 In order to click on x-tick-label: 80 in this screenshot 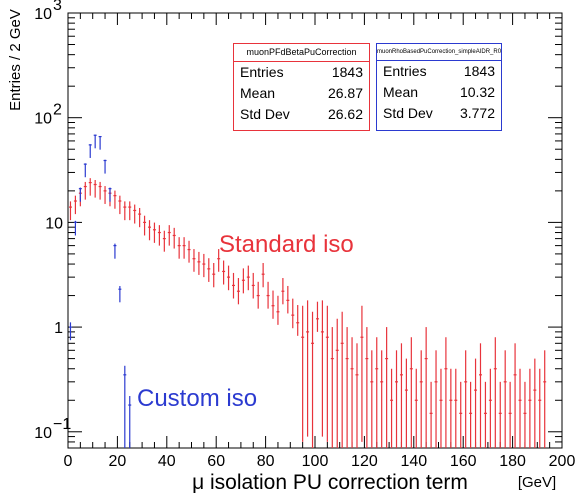, I will do `click(266, 461)`.